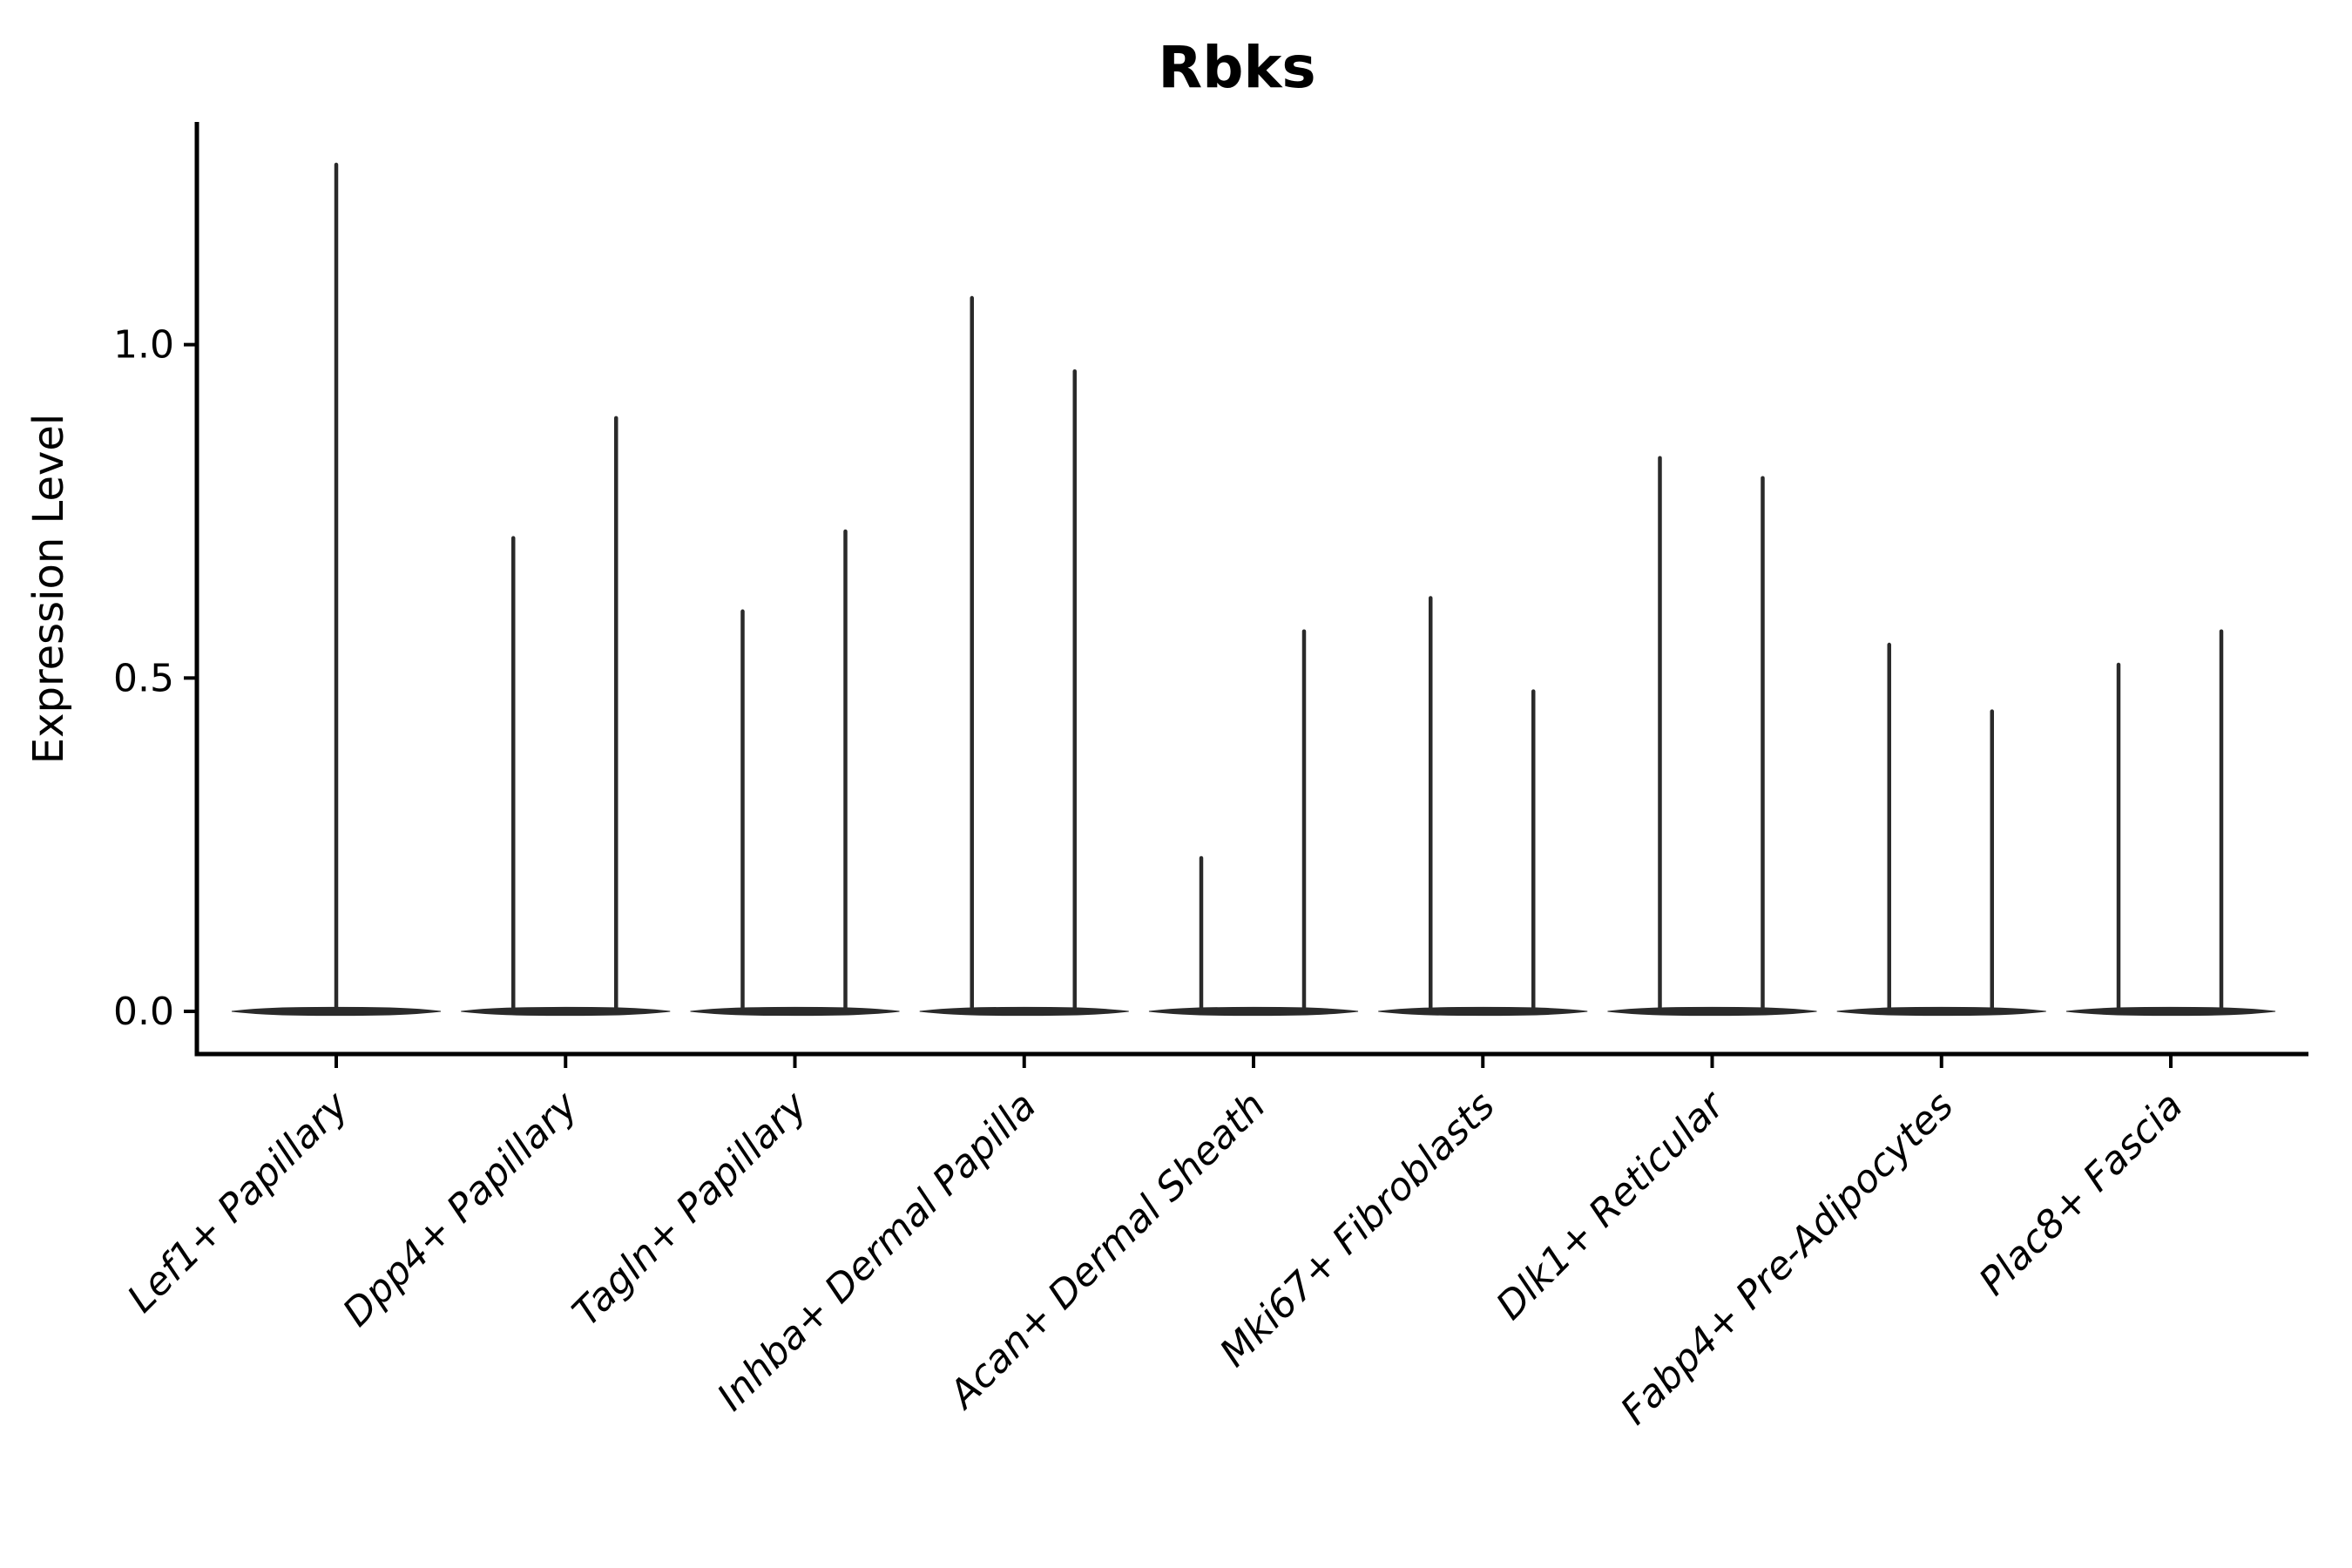 The width and height of the screenshot is (2352, 1568). What do you see at coordinates (143, 678) in the screenshot?
I see `y-tick-label: 0.5` at bounding box center [143, 678].